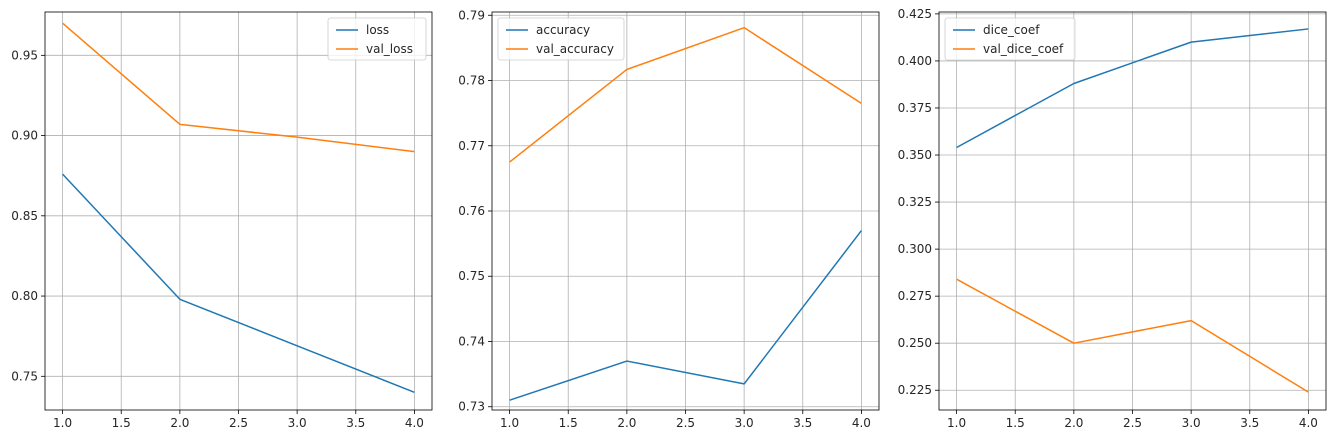 This screenshot has height=437, width=1333. Describe the element at coordinates (24, 136) in the screenshot. I see `y-tick-label: 0.90` at that location.